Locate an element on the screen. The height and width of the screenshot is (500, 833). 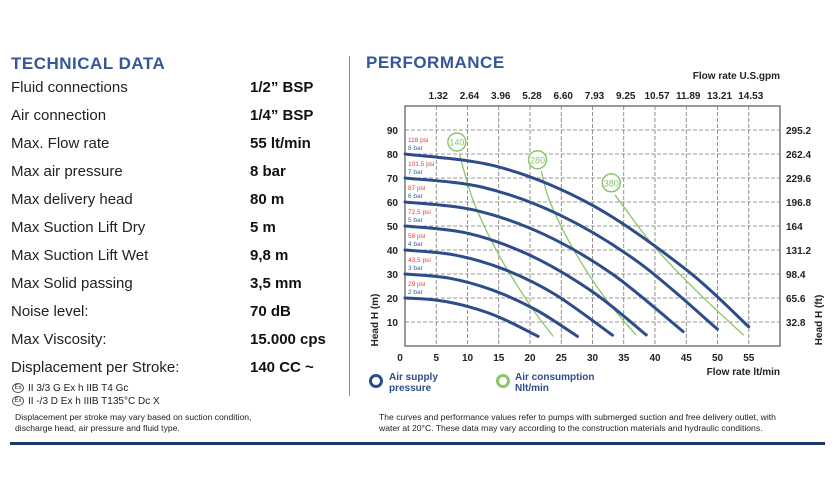
spec-row: Displacement per Stroke: 140 CC ~ is located at coordinates (176, 371).